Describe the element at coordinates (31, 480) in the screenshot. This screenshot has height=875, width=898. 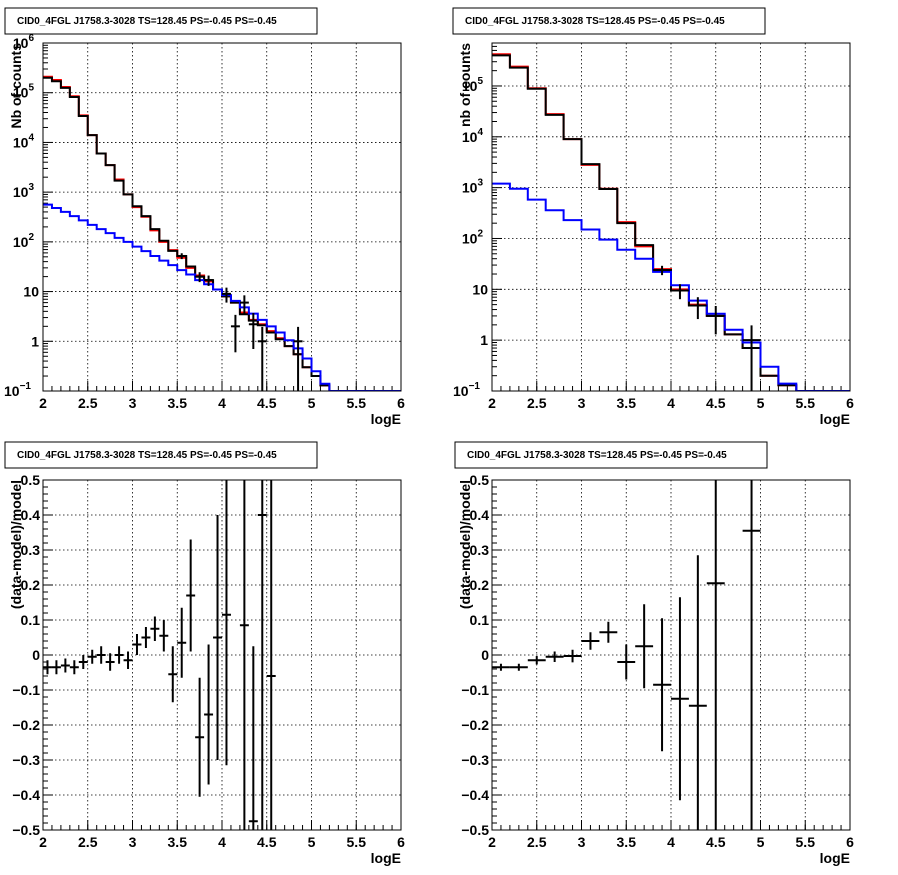
I see `y-tick-label: 0.5` at that location.